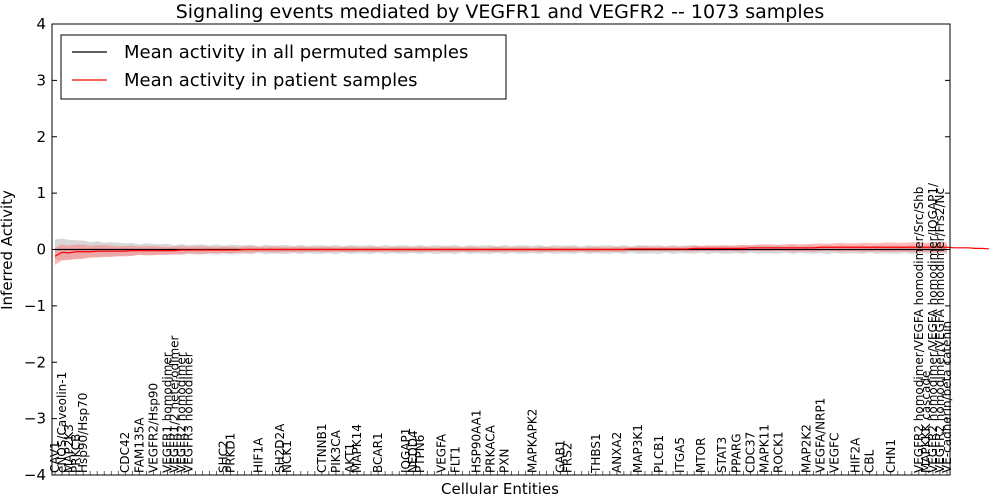 The image size is (1000, 500). What do you see at coordinates (596, 453) in the screenshot?
I see `x-tick-label: THBS1` at bounding box center [596, 453].